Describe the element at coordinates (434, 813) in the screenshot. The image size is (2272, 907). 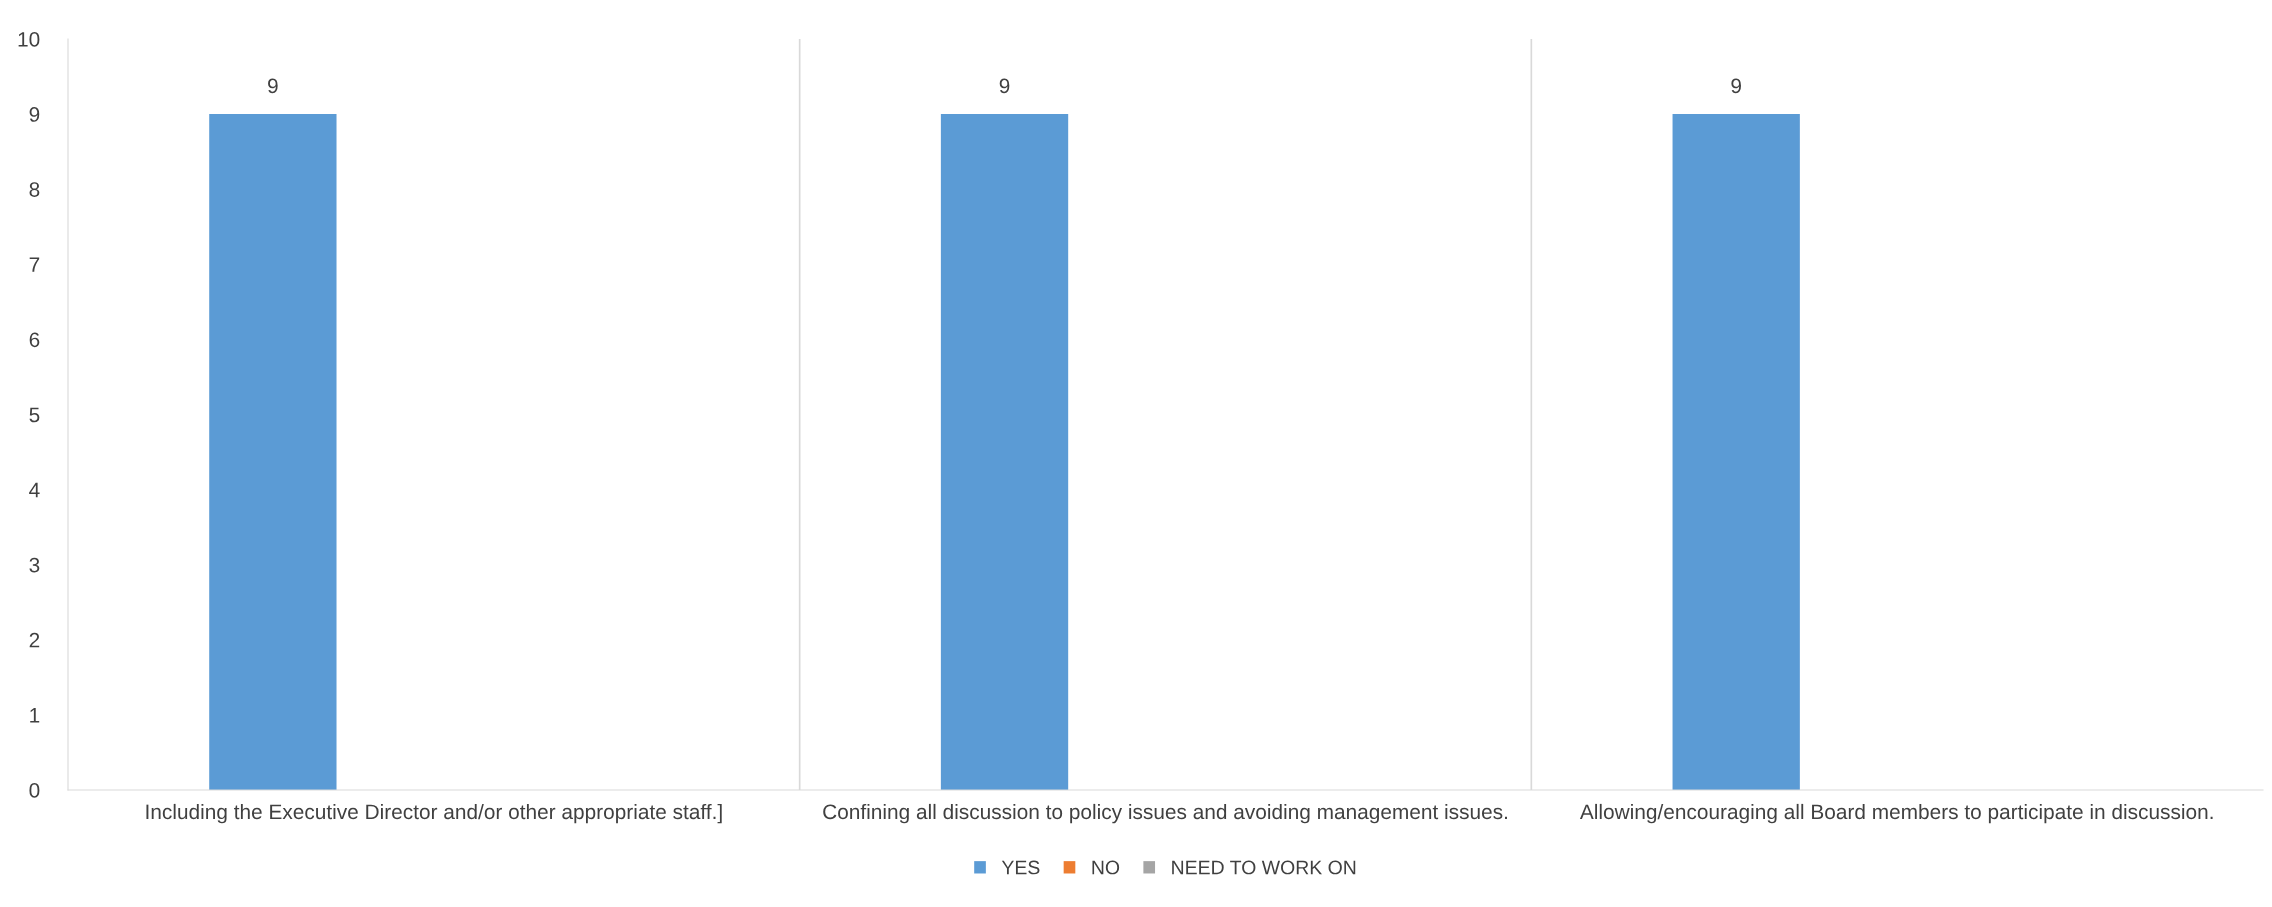
I see `x-tick-label: Including the Executive Director and/or other appropriate staff.]` at that location.